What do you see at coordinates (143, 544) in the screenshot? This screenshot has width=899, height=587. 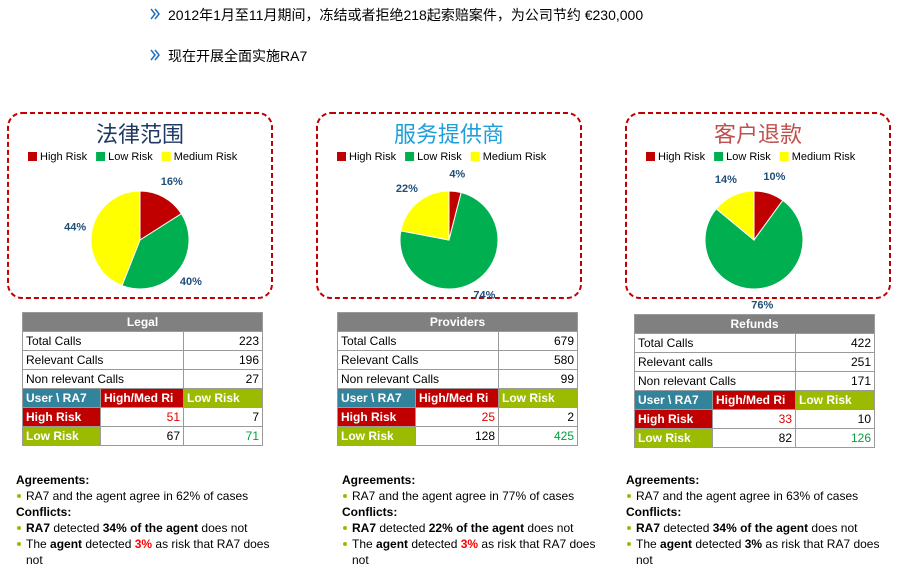 I see `note-text: 3%` at bounding box center [143, 544].